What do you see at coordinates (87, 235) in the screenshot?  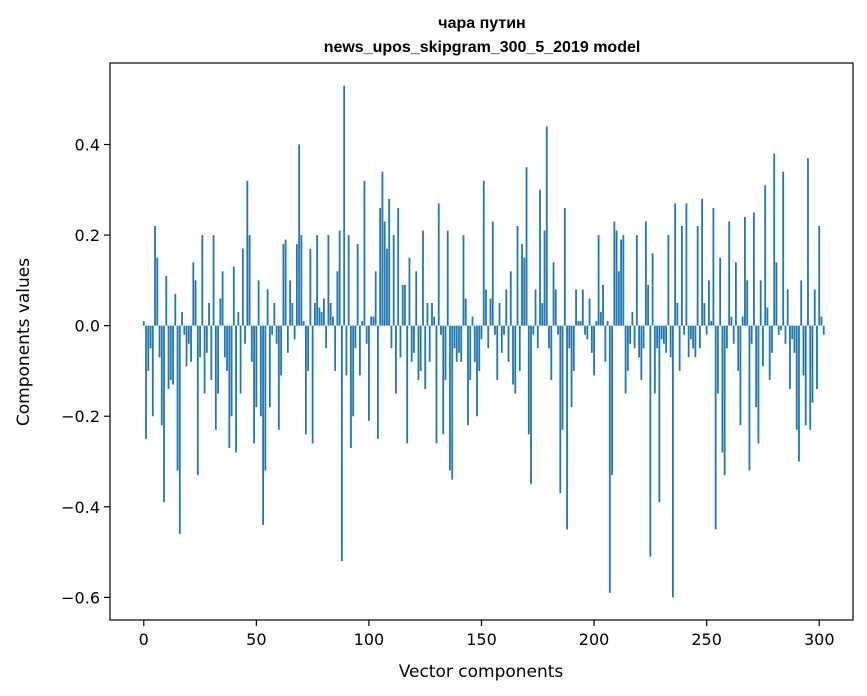 I see `y-tick-label: 0.2` at bounding box center [87, 235].